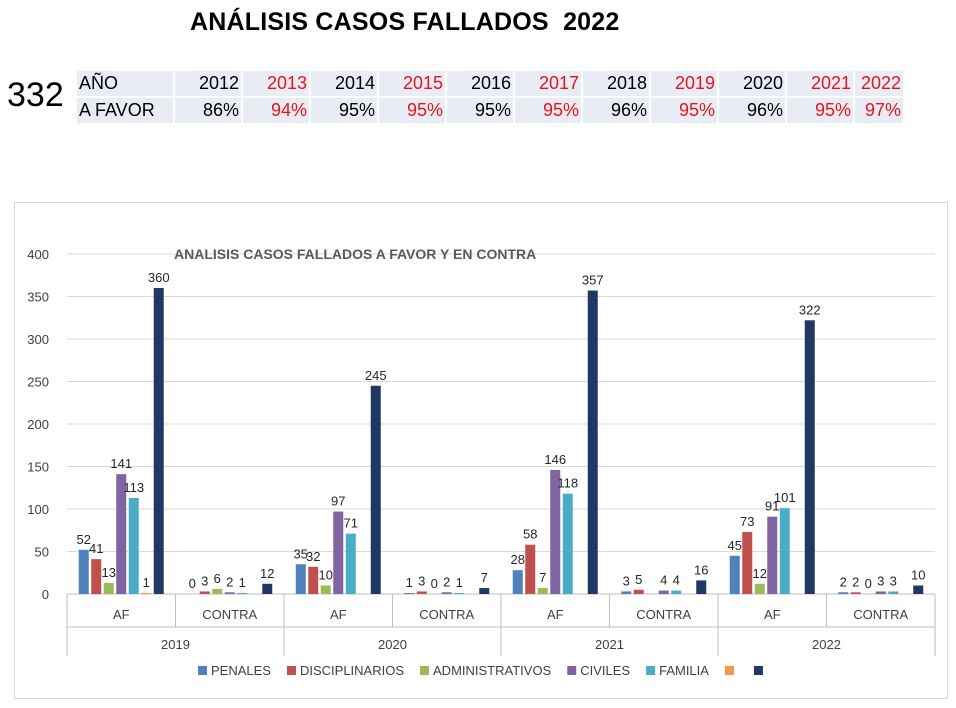  I want to click on y-tick-label: 250, so click(38, 382).